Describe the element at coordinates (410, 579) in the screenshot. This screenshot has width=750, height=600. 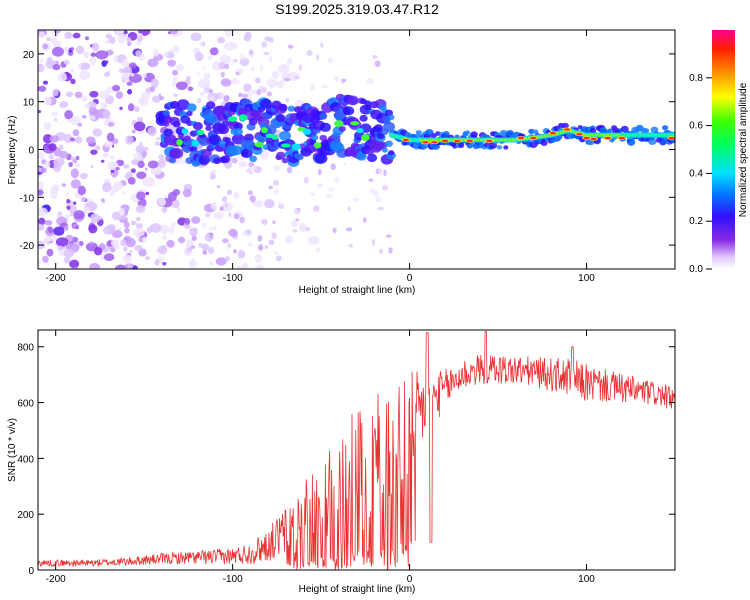
I see `snr-xtick-label: 0` at that location.